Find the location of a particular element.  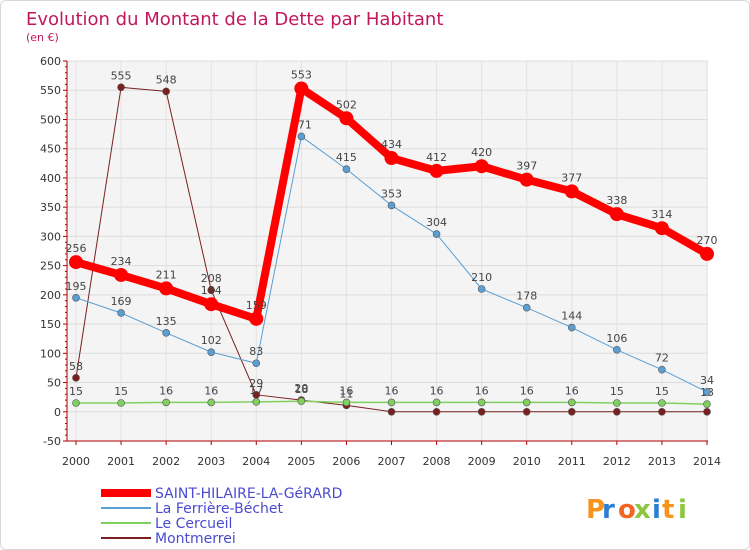

series-3-data-label: 256 is located at coordinates (76, 248).